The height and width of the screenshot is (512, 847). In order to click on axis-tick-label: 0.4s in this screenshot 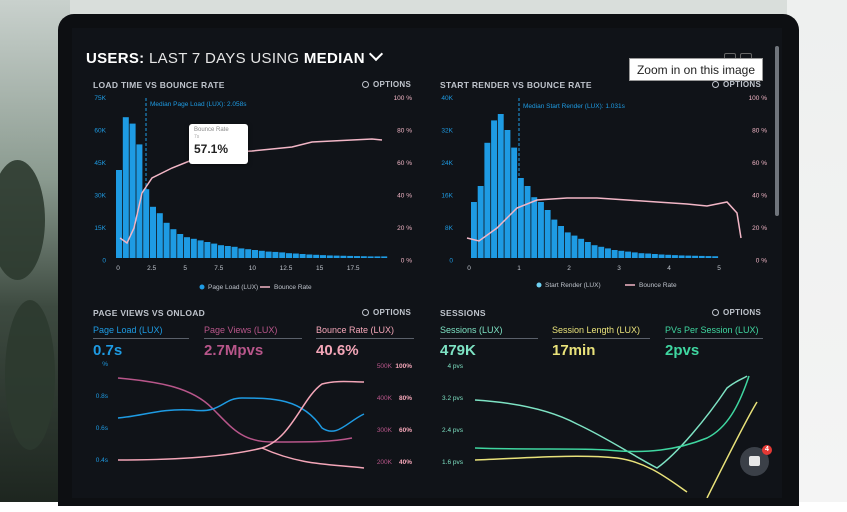, I will do `click(102, 460)`.